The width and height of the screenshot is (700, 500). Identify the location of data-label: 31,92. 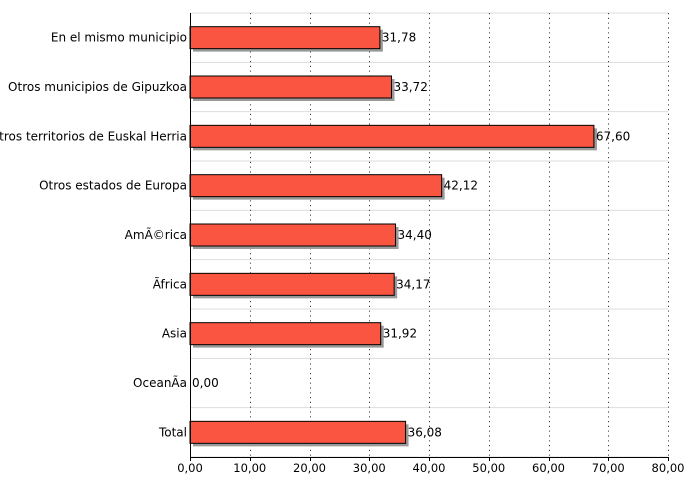
(400, 334).